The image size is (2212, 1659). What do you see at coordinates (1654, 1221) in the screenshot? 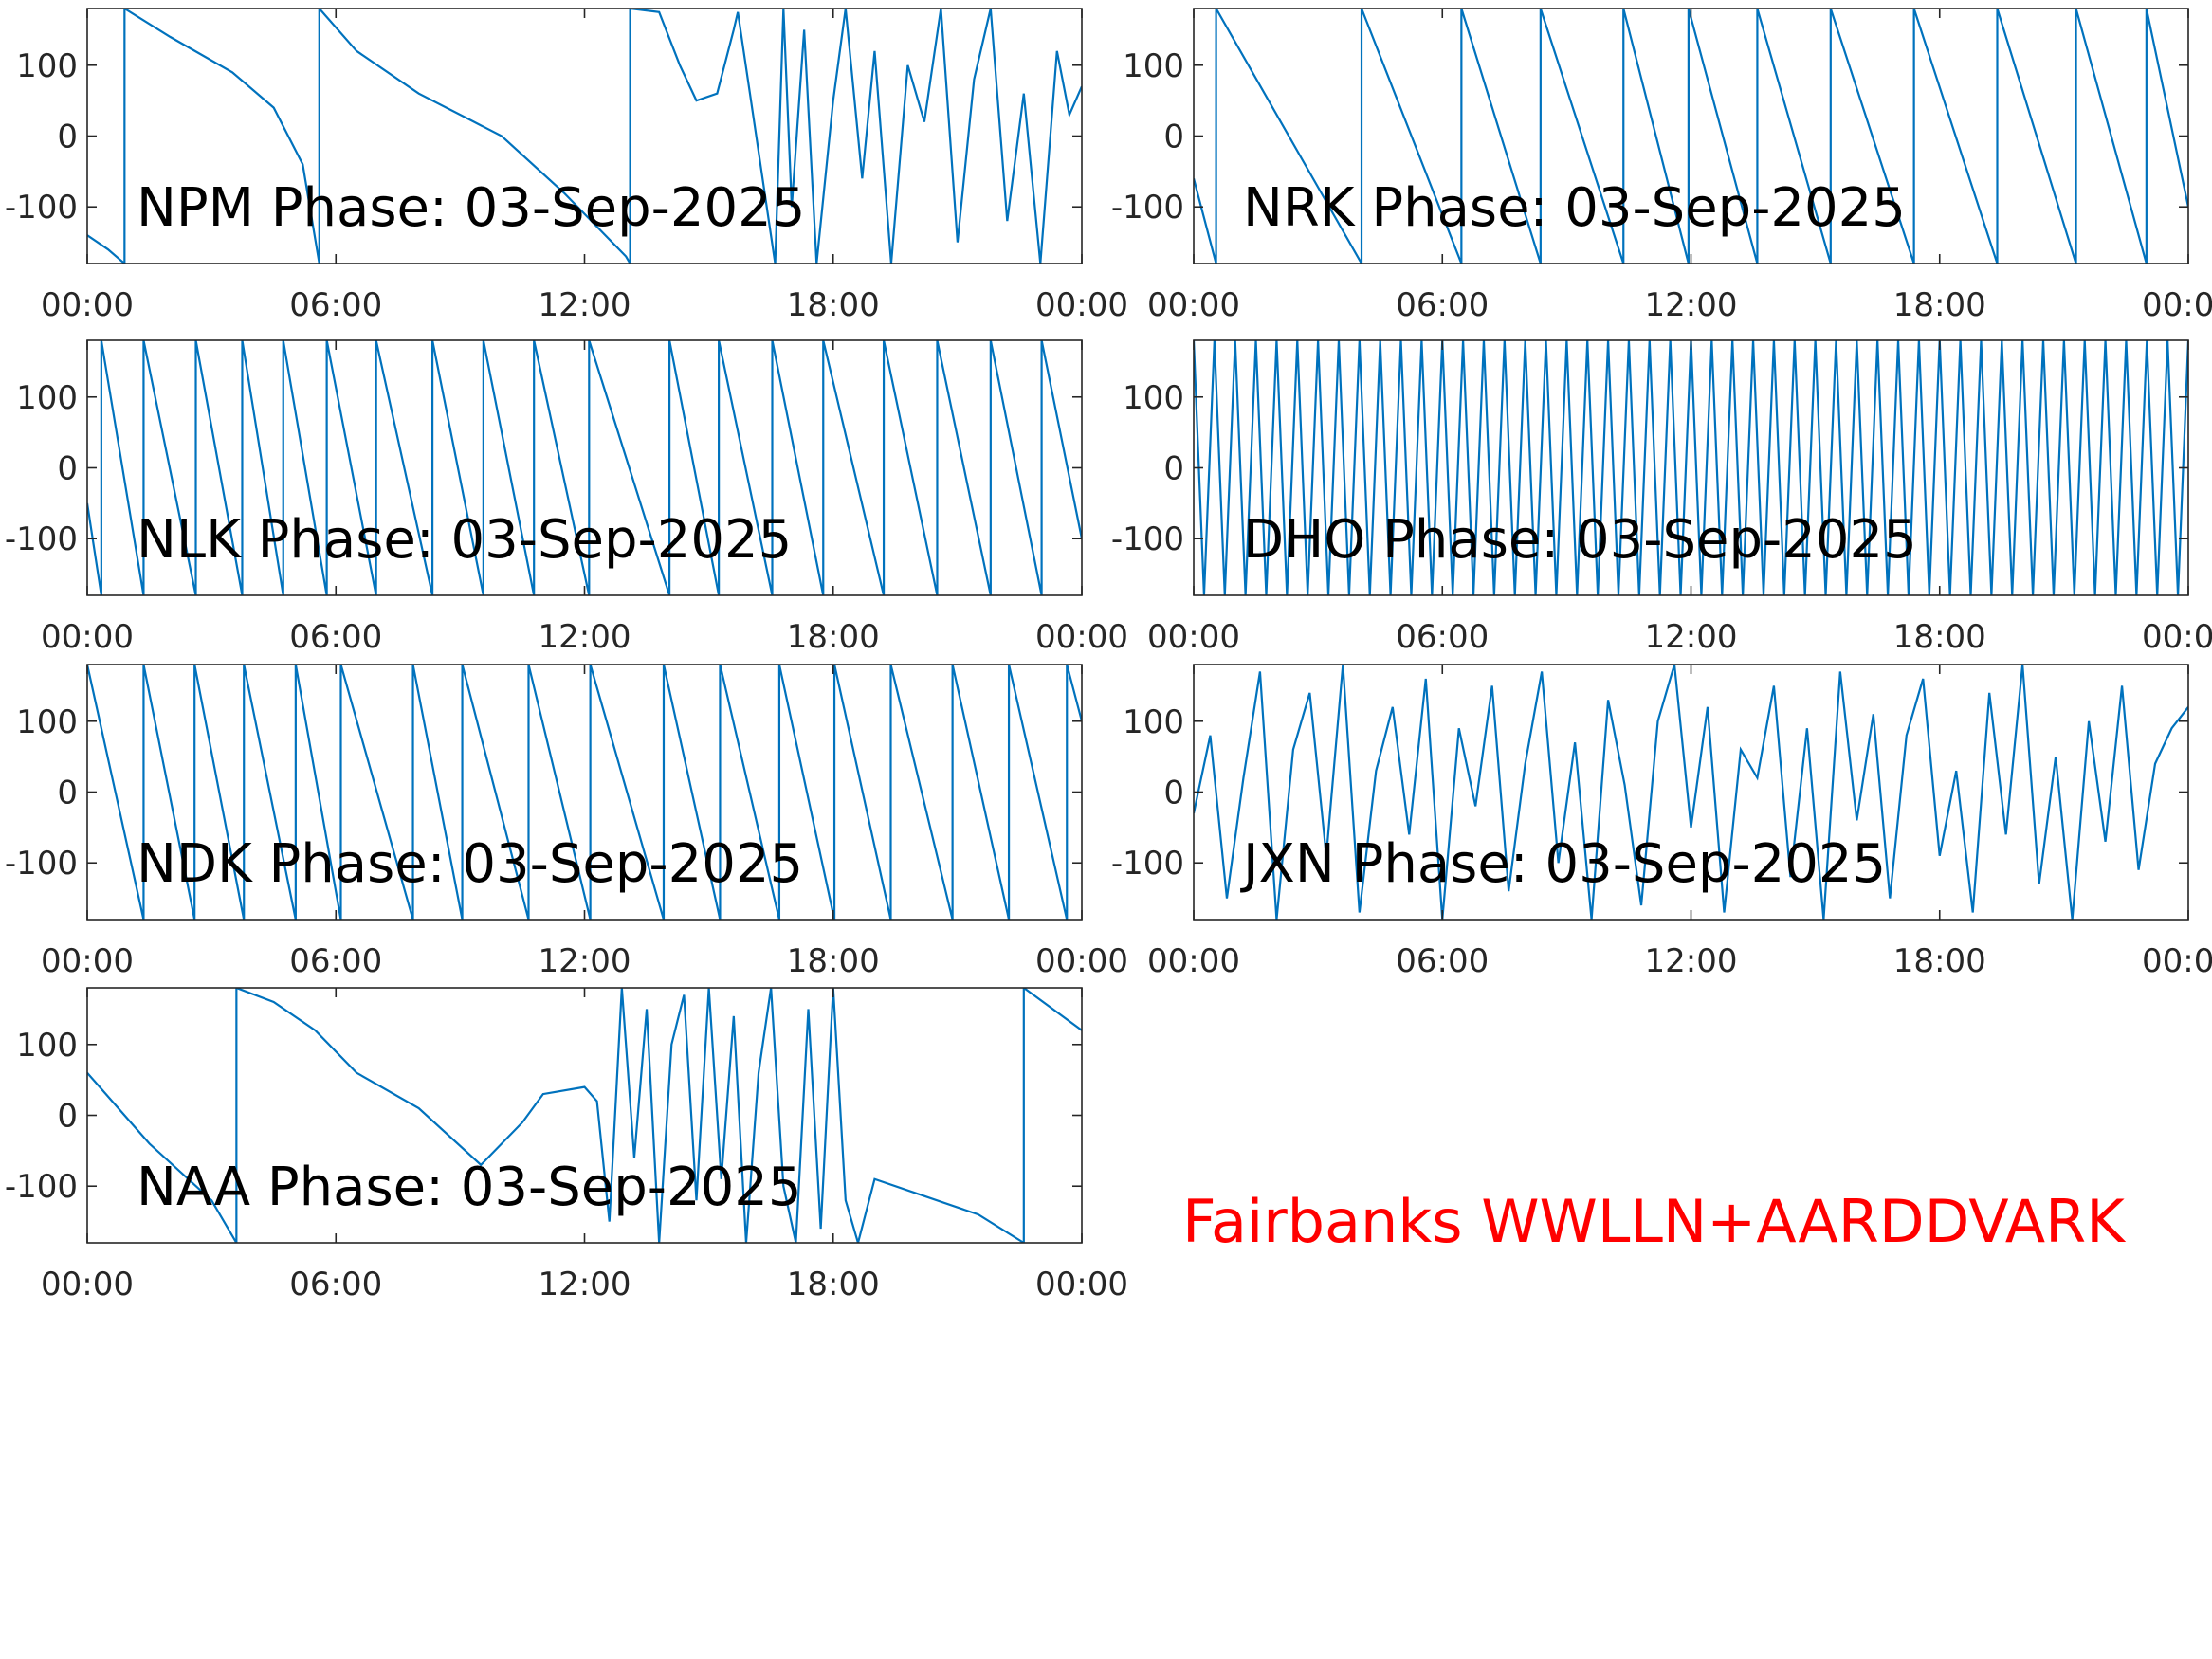
I see `annotation: Fairbanks WWLLN+AARDDVARK` at bounding box center [1654, 1221].